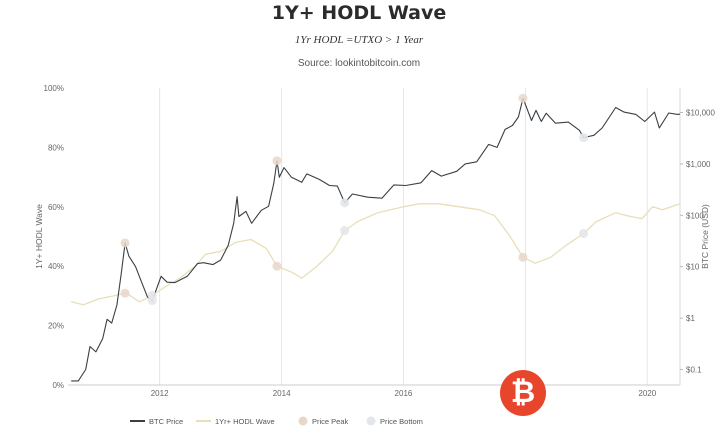 This screenshot has width=718, height=432. I want to click on x-tick-label: 2014, so click(282, 393).